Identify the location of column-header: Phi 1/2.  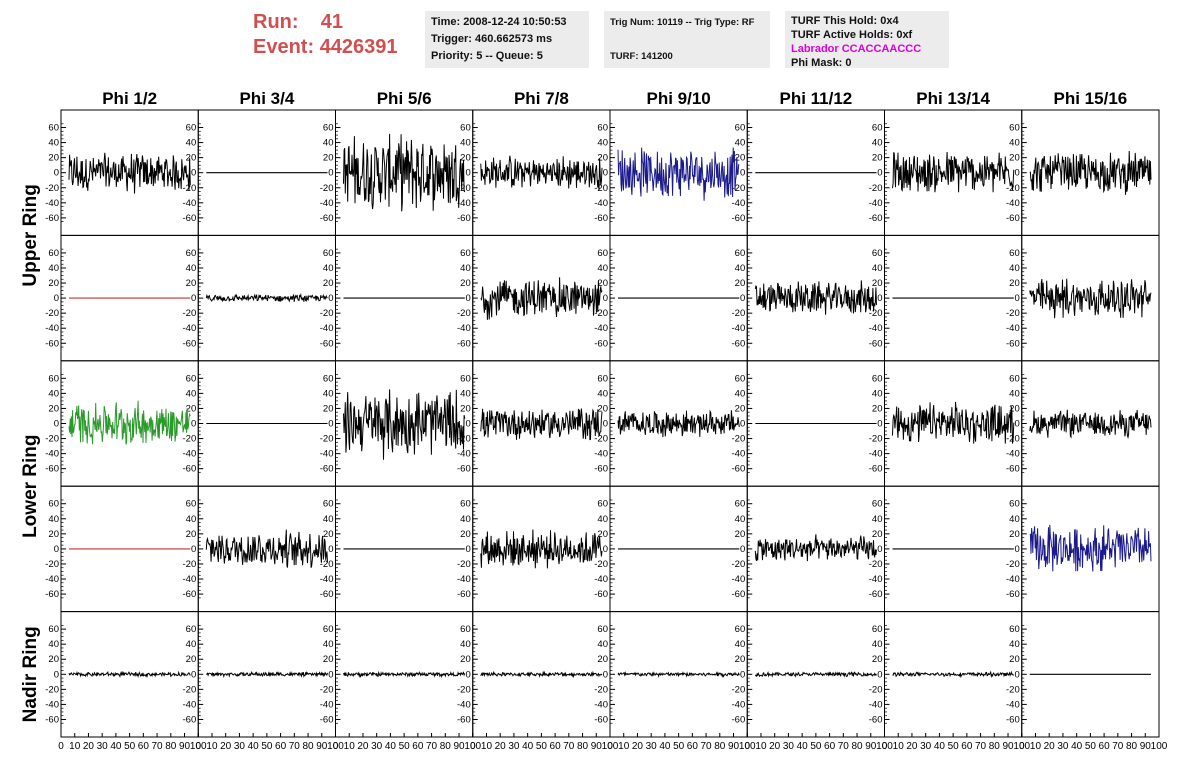
(129, 98).